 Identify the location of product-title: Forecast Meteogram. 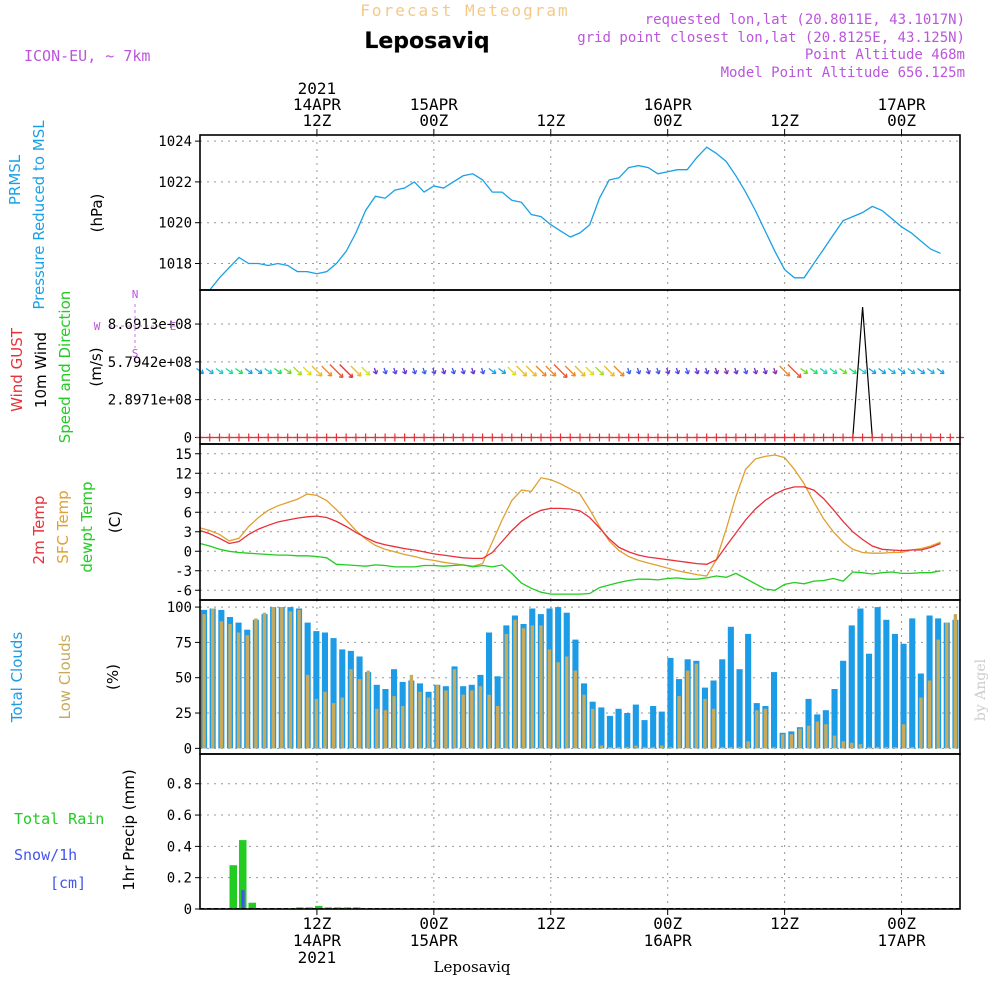
(464, 10).